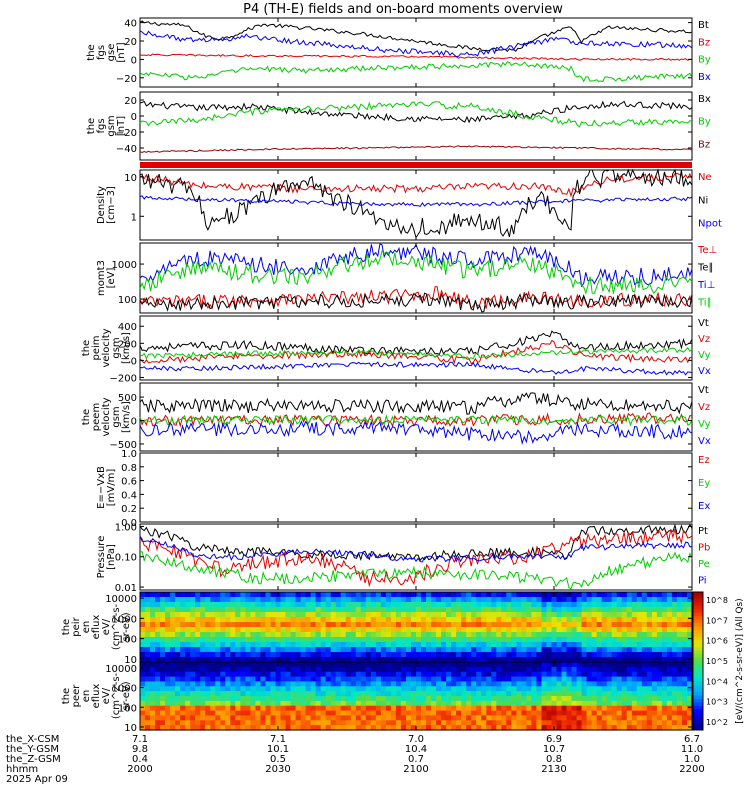 The height and width of the screenshot is (800, 750). Describe the element at coordinates (717, 620) in the screenshot. I see `colorbar-tick-label: 10^7` at that location.